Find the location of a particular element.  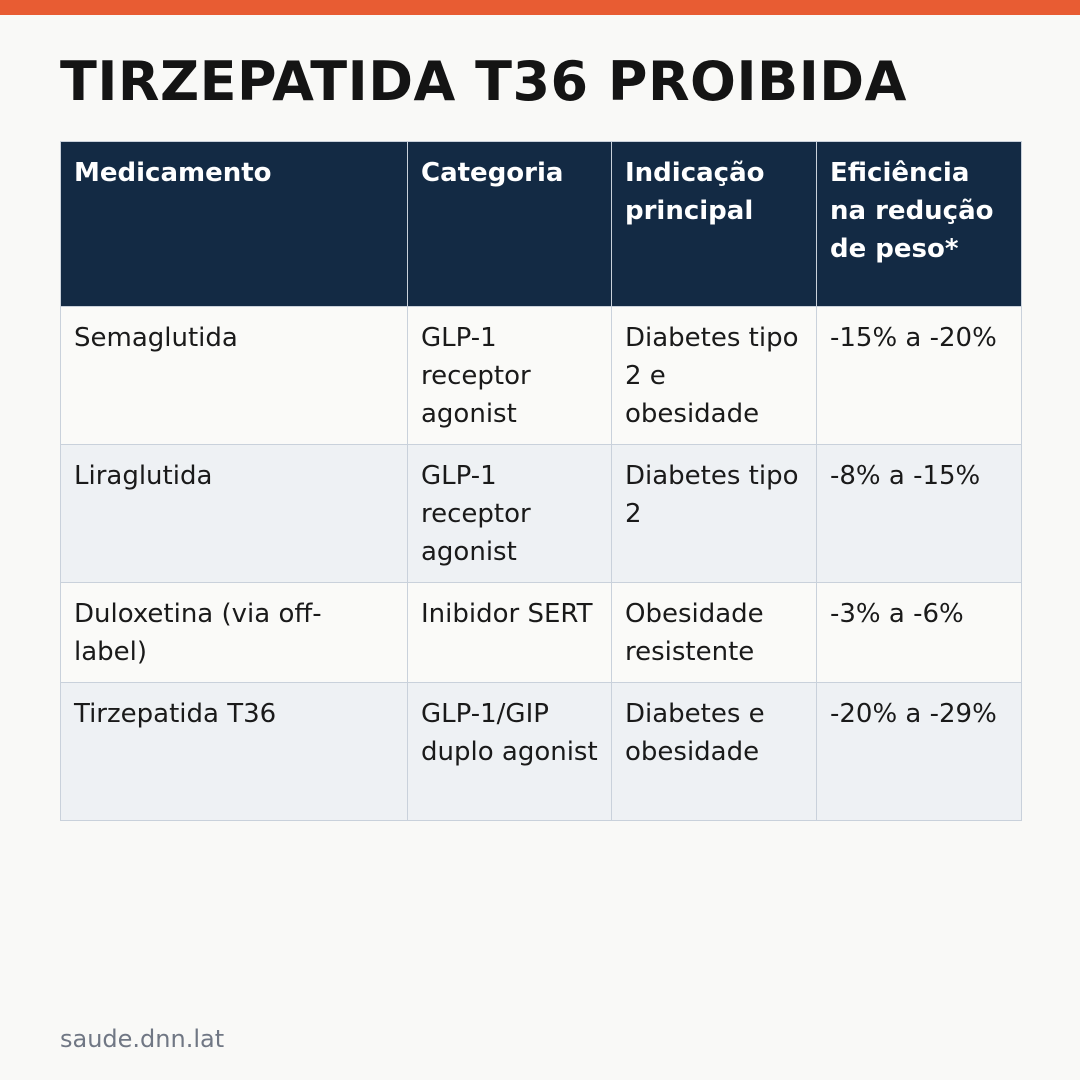

header-medicamento: Medicamento is located at coordinates (234, 224).